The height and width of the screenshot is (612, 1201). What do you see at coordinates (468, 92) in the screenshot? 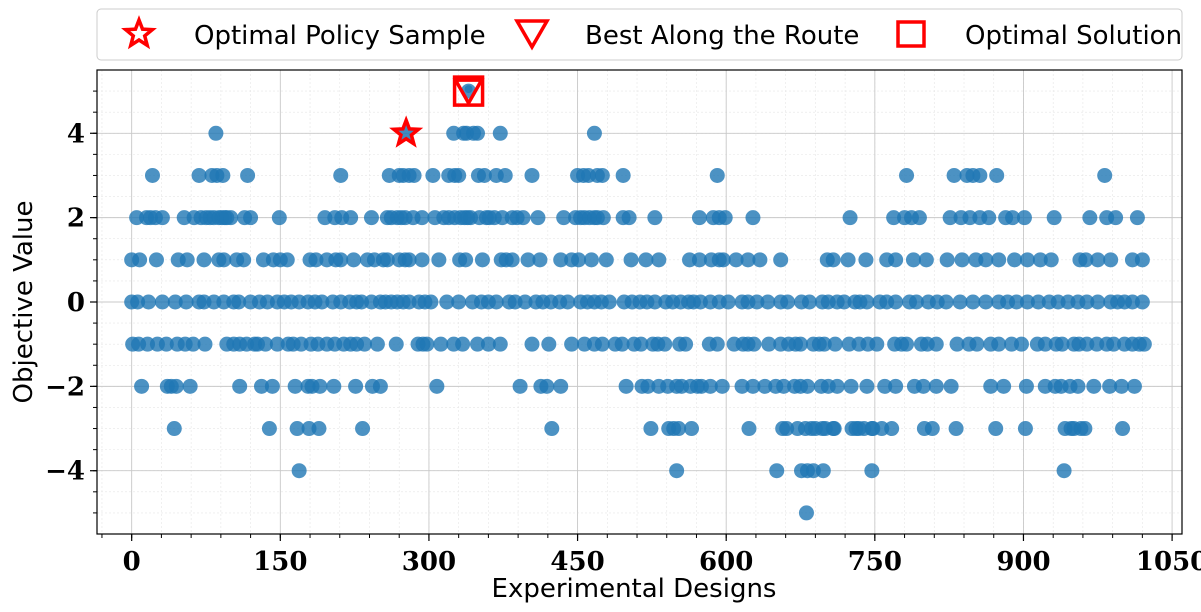
I see `best-along-route-marker` at bounding box center [468, 92].